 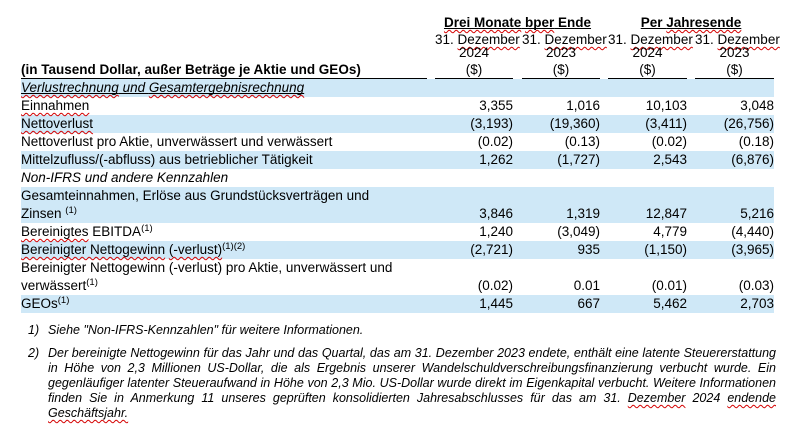 I want to click on value-cell: (3,049), so click(x=579, y=231).